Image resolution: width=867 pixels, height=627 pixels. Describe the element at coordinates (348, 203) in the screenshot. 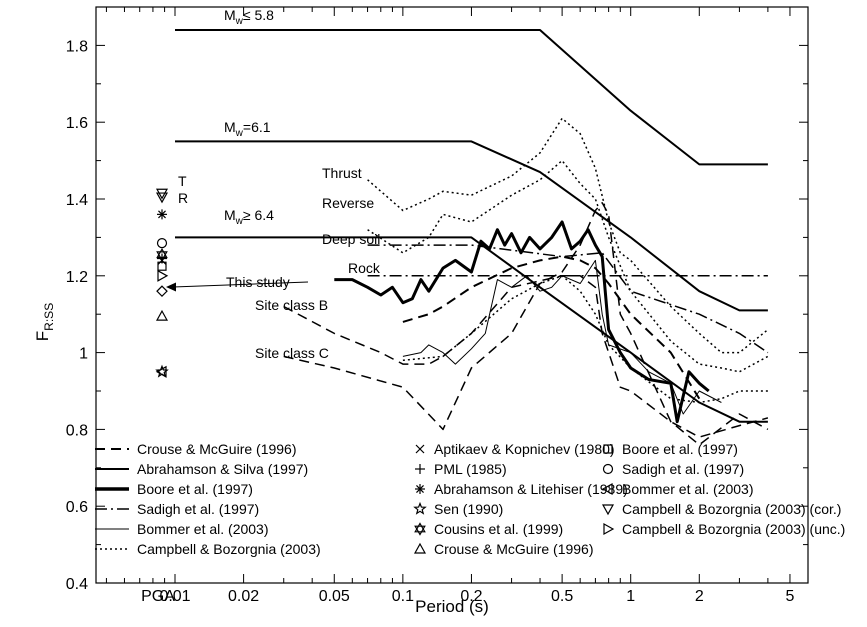

I see `reverse-label: Reverse` at that location.